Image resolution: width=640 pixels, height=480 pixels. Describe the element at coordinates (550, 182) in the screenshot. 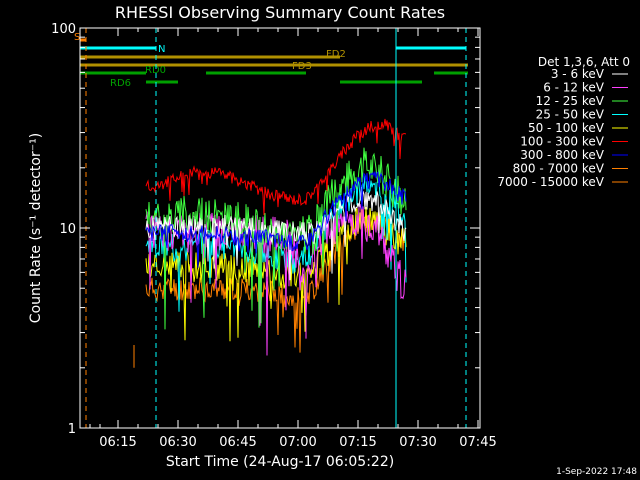

I see `legend-label-8: 7000 - 15000 keV` at that location.